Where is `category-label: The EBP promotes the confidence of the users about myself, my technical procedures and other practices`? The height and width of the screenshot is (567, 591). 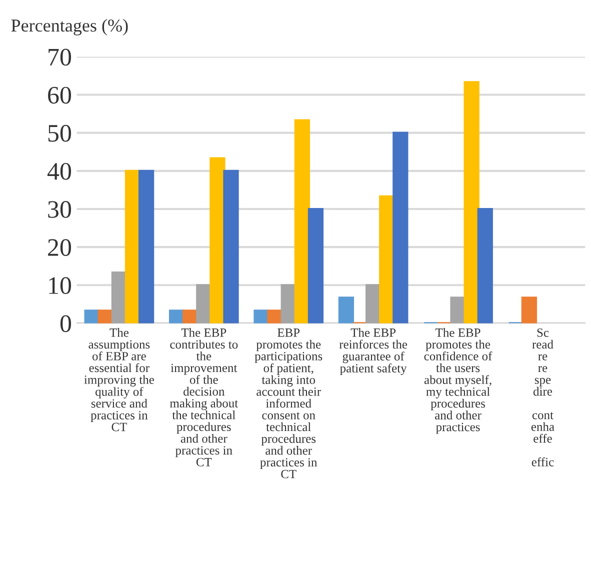 category-label: The EBP promotes the confidence of the users about myself, my technical procedures and other practices is located at coordinates (458, 381).